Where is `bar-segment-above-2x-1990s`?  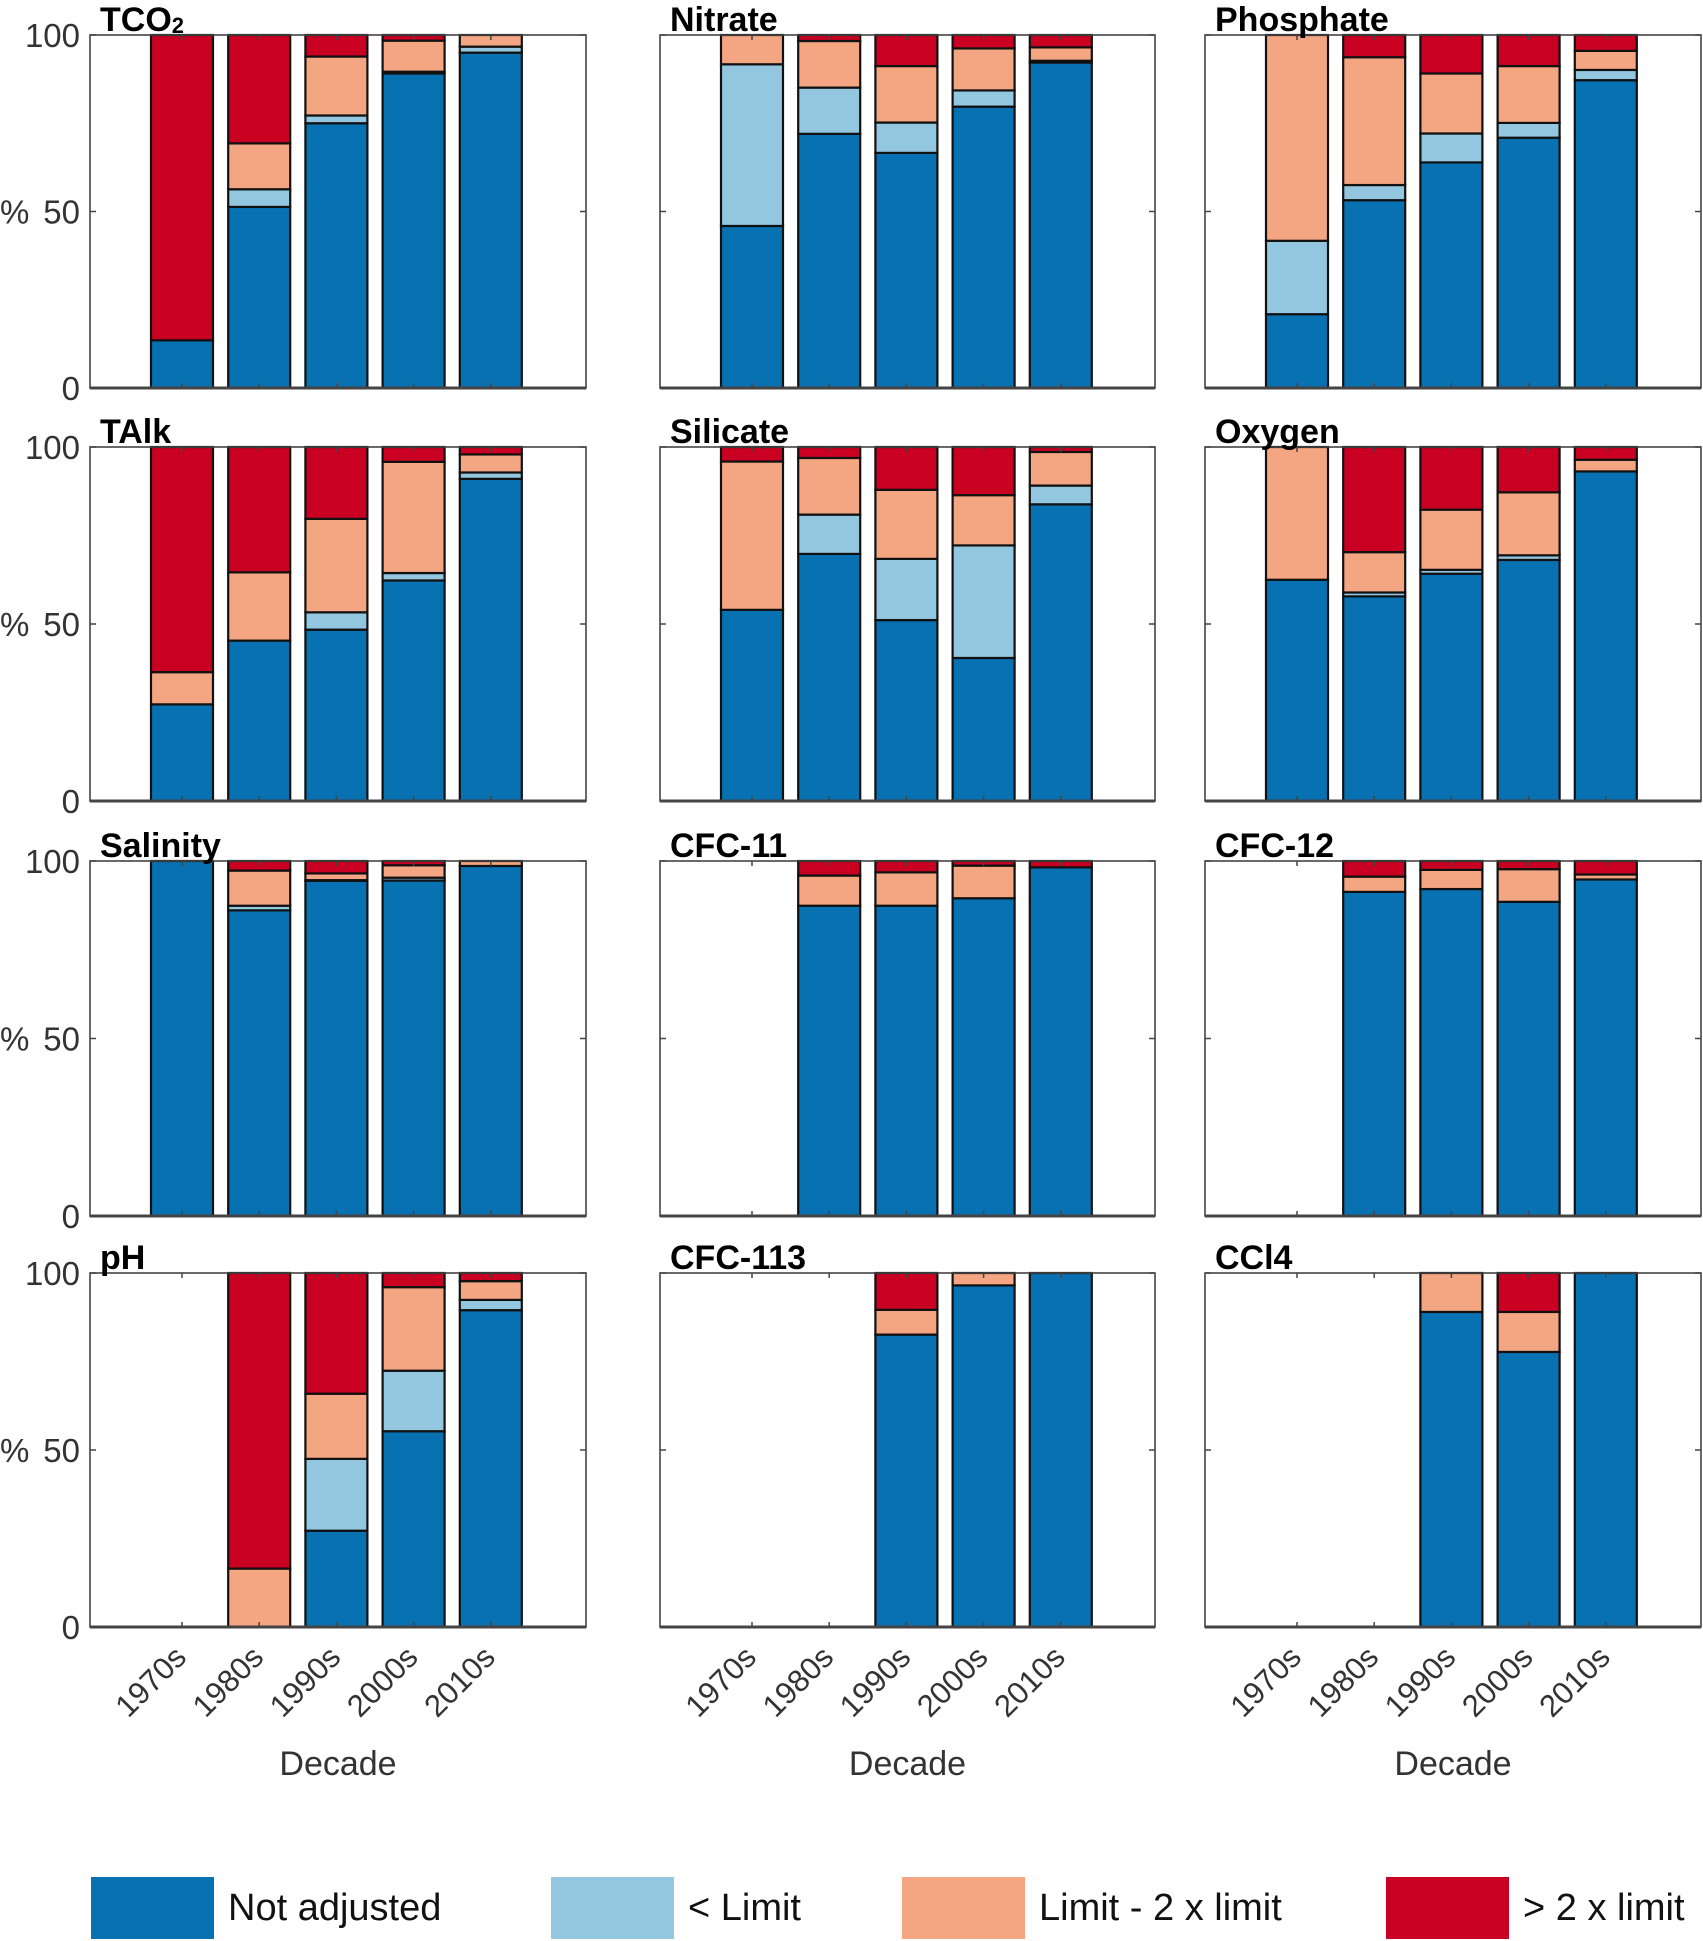
bar-segment-above-2x-1990s is located at coordinates (906, 50).